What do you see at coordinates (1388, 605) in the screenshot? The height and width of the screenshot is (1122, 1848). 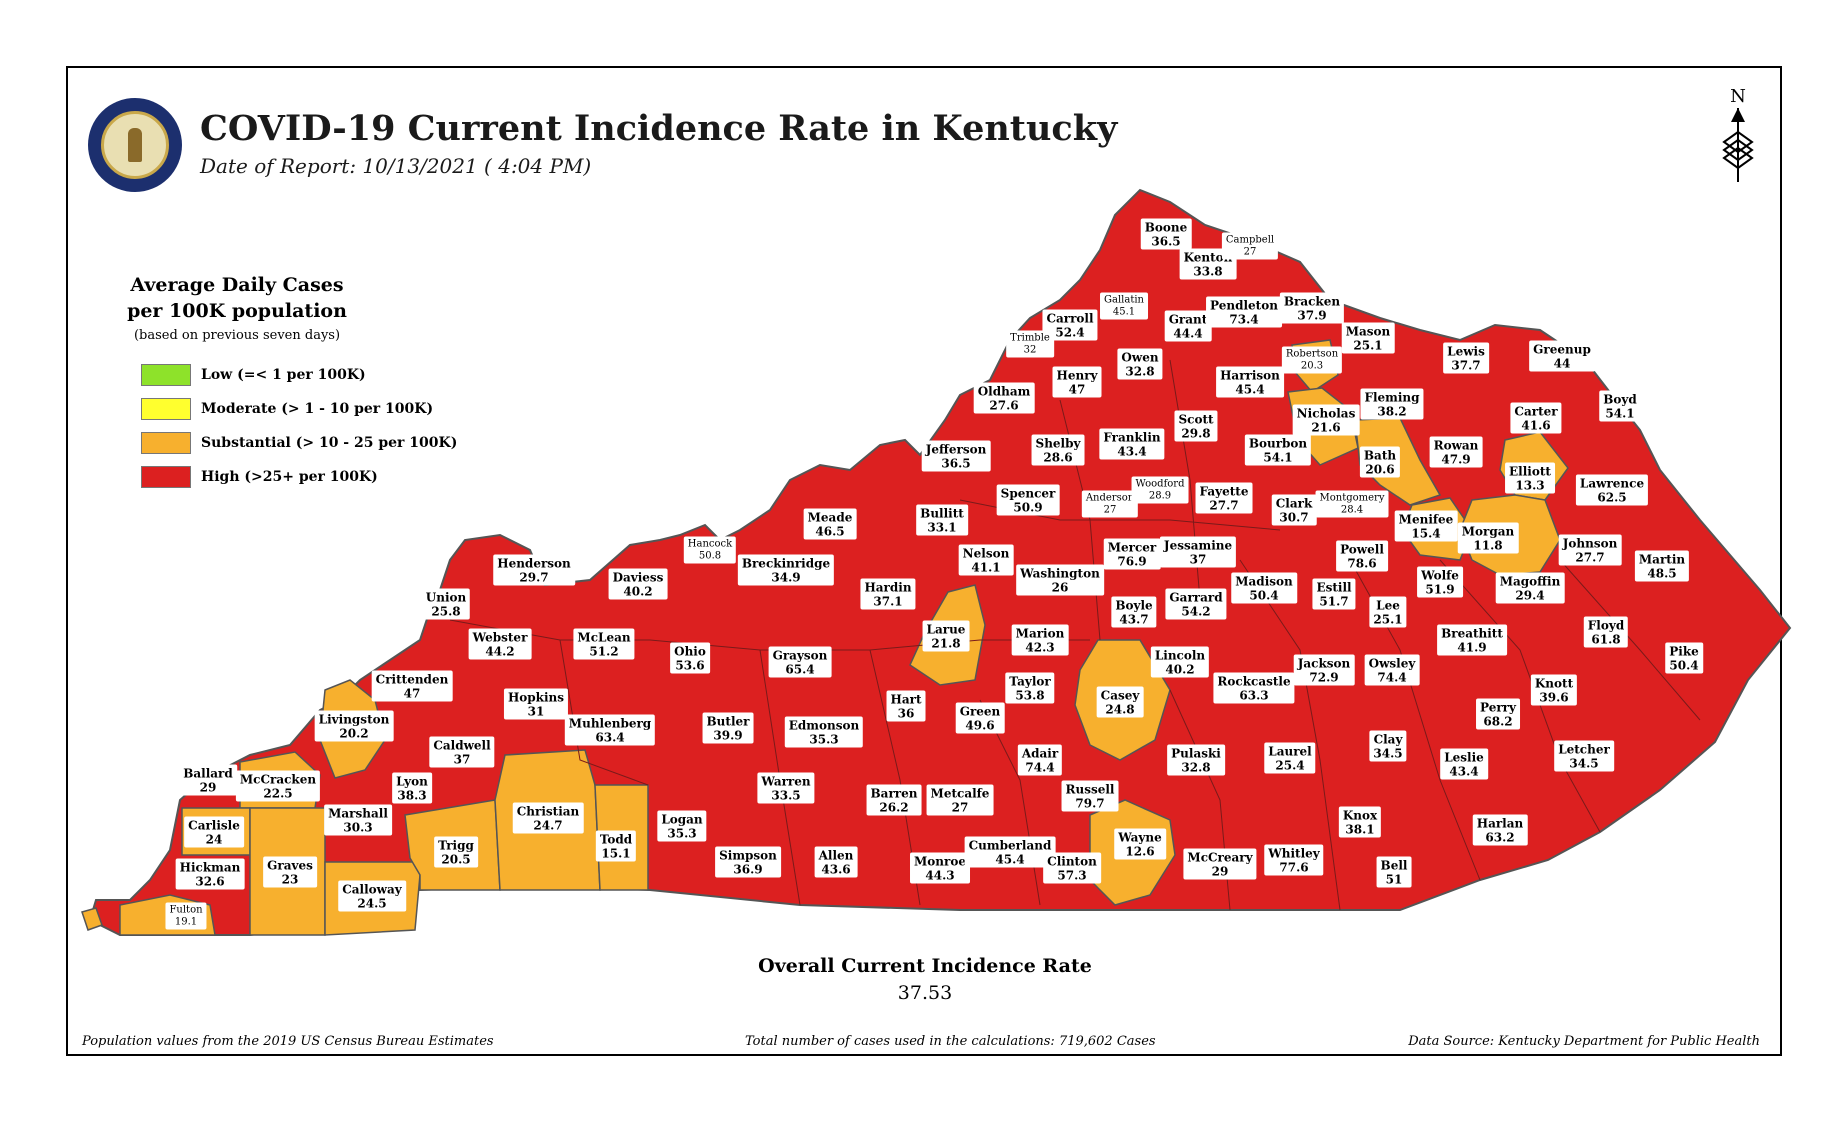 I see `county-name: Lee` at bounding box center [1388, 605].